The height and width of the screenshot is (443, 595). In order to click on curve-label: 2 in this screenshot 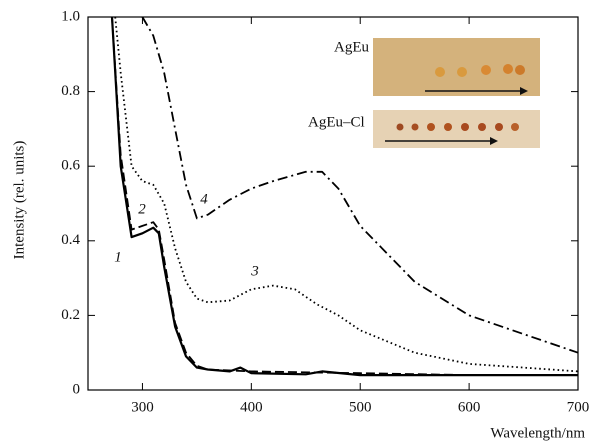, I will do `click(142, 209)`.